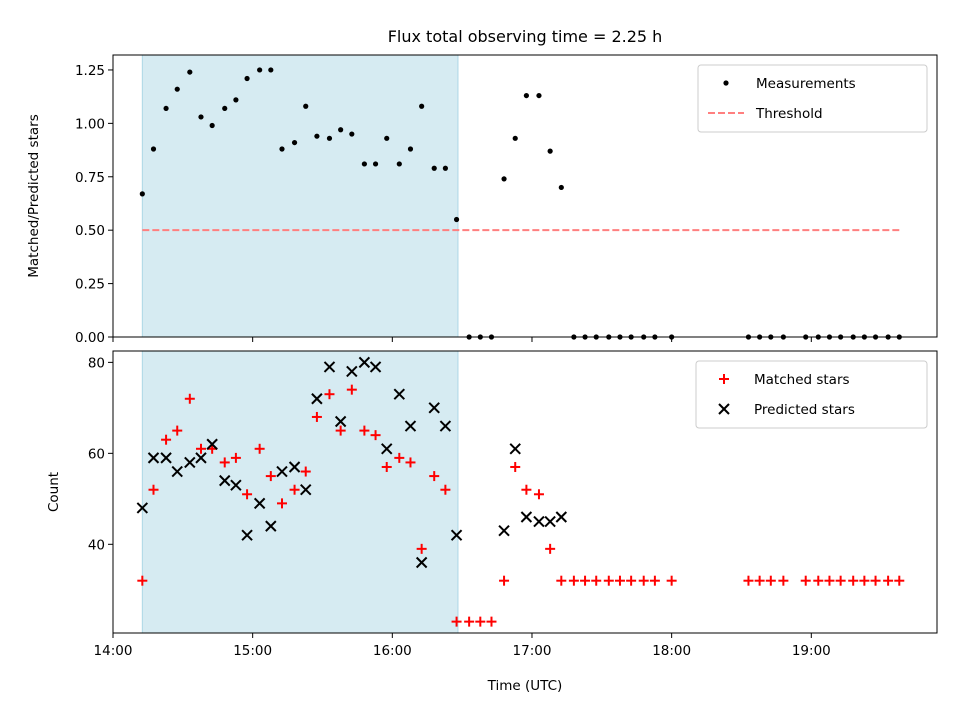  I want to click on top-y-tick-label: 0.25, so click(90, 285).